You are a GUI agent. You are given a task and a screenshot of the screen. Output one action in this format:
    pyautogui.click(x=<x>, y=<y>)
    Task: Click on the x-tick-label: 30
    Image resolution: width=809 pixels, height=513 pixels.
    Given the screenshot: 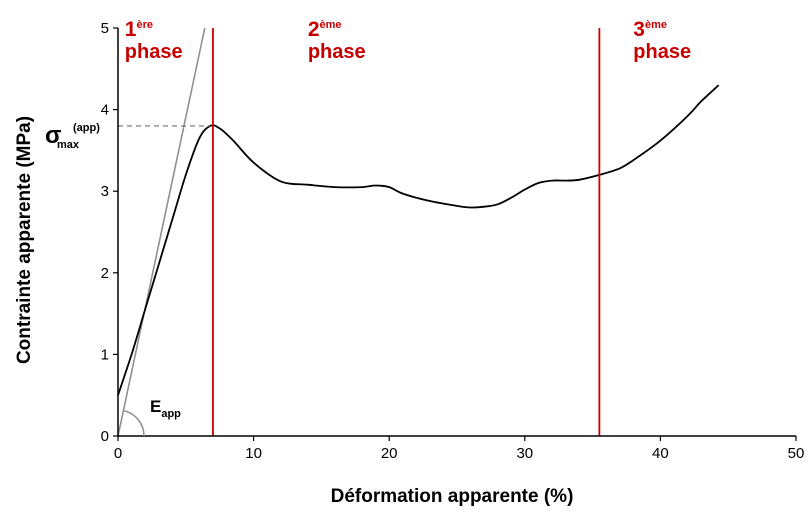 What is the action you would take?
    pyautogui.click(x=524, y=453)
    